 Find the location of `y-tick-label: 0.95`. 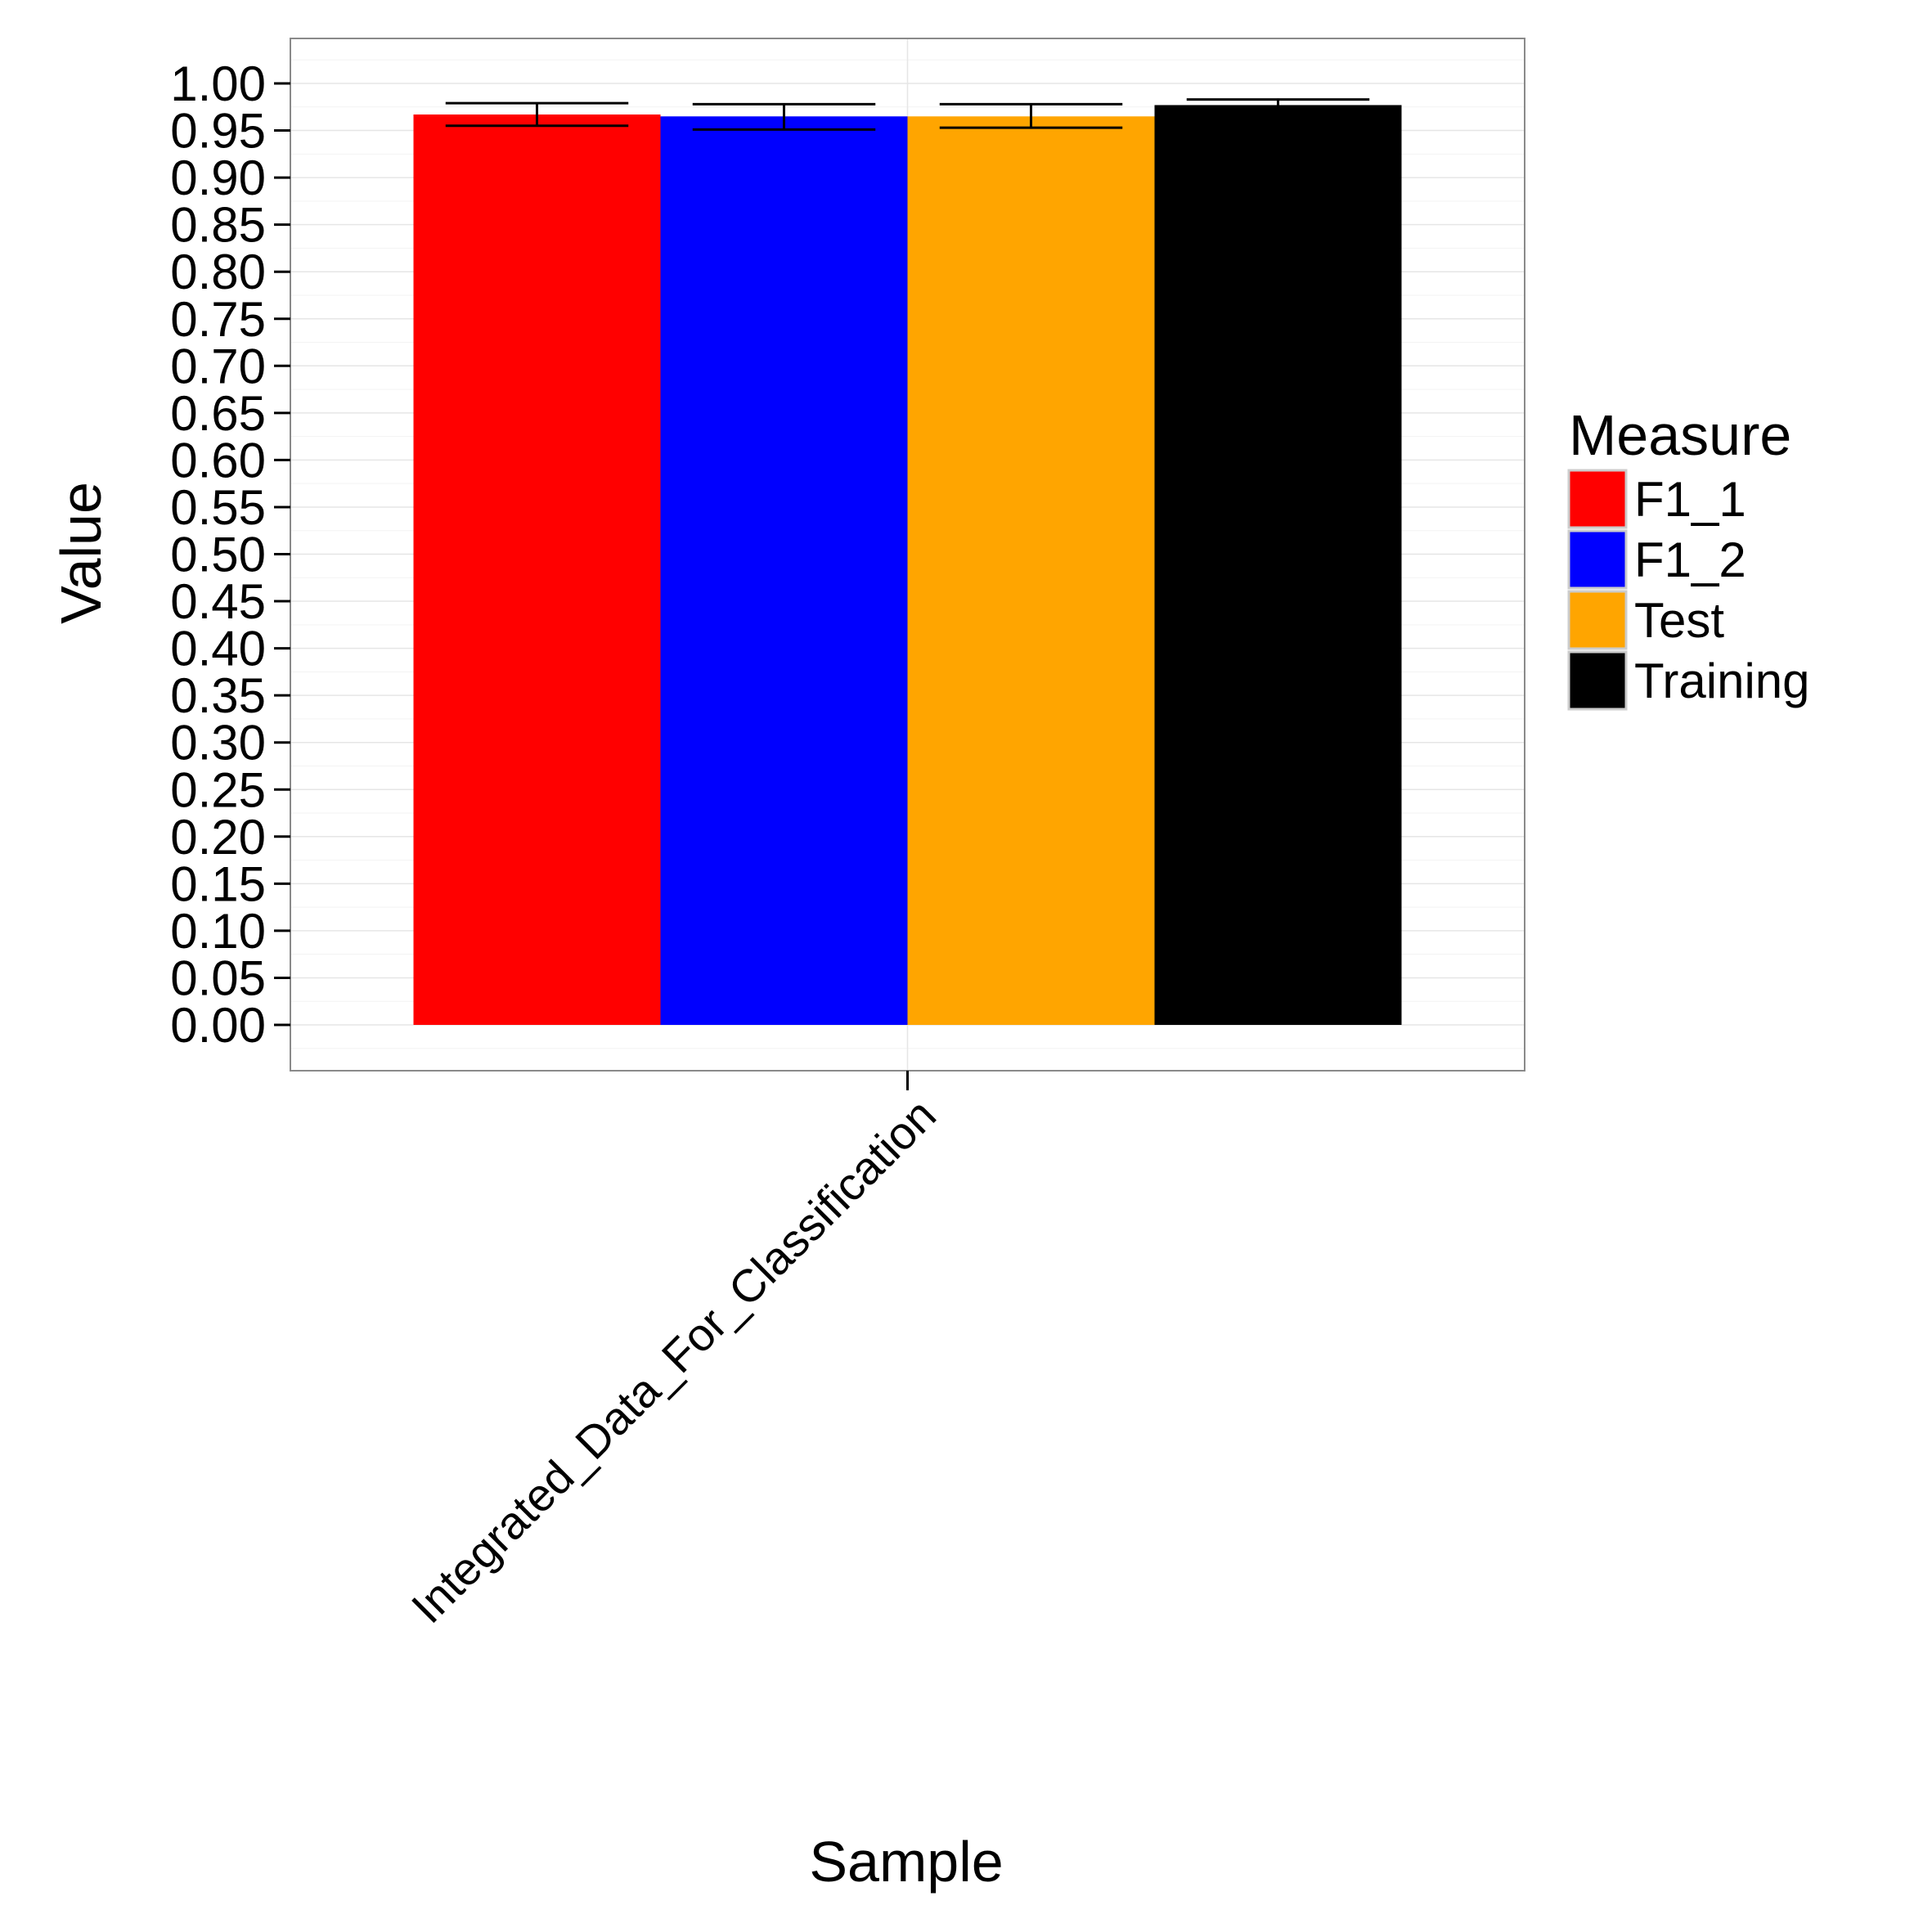

y-tick-label: 0.95 is located at coordinates (218, 131).